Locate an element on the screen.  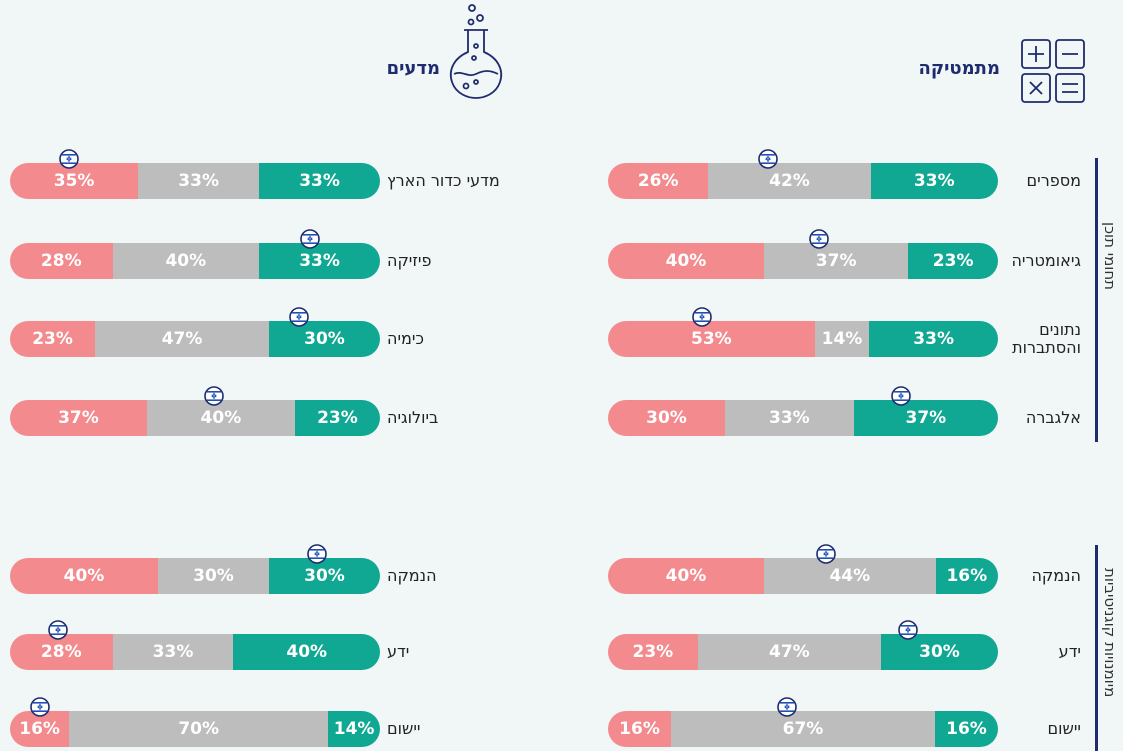
bar-segment: 42% is located at coordinates (789, 181).